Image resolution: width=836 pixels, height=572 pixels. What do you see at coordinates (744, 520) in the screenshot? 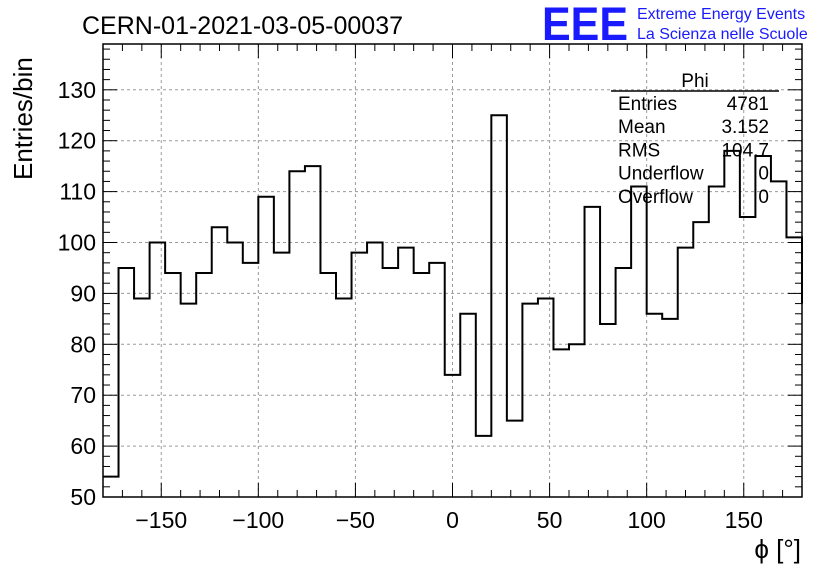
I see `x-tick-label: 150` at bounding box center [744, 520].